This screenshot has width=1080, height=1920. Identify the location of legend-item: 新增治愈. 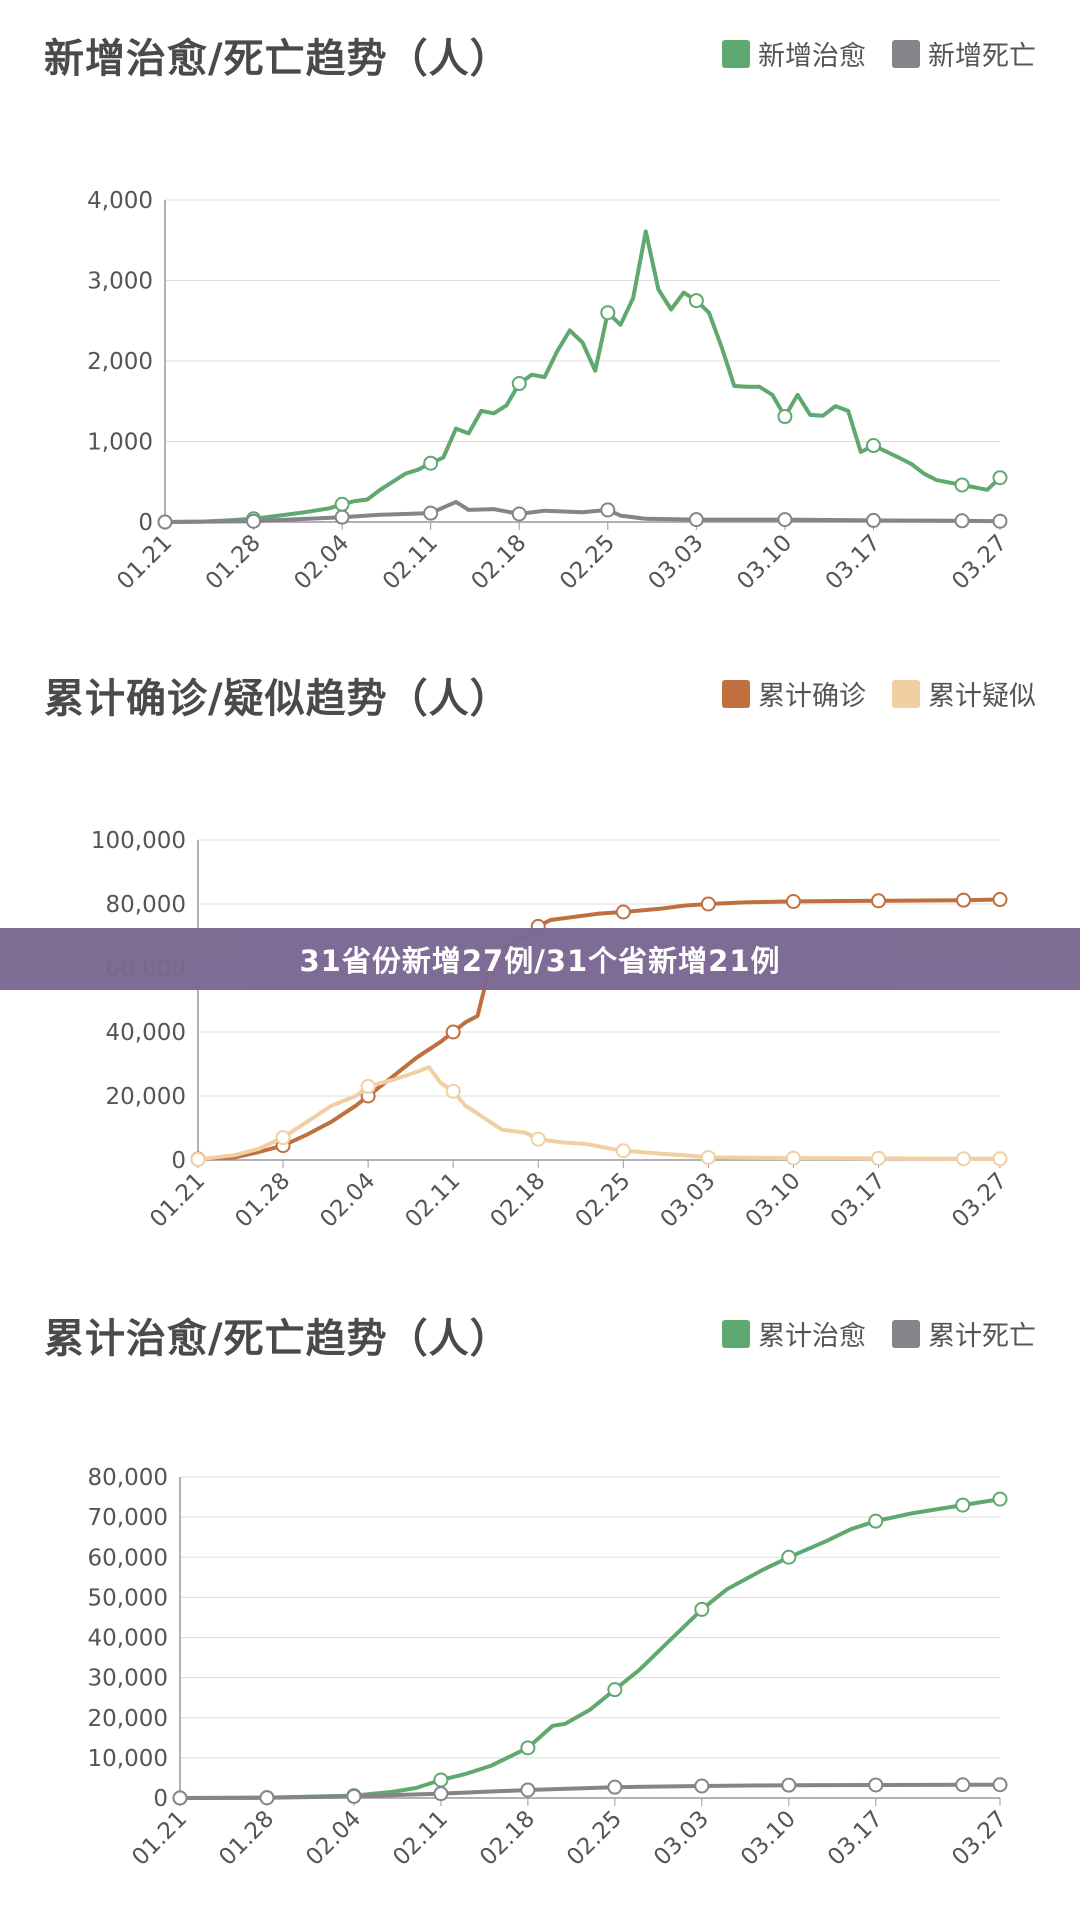
(794, 53).